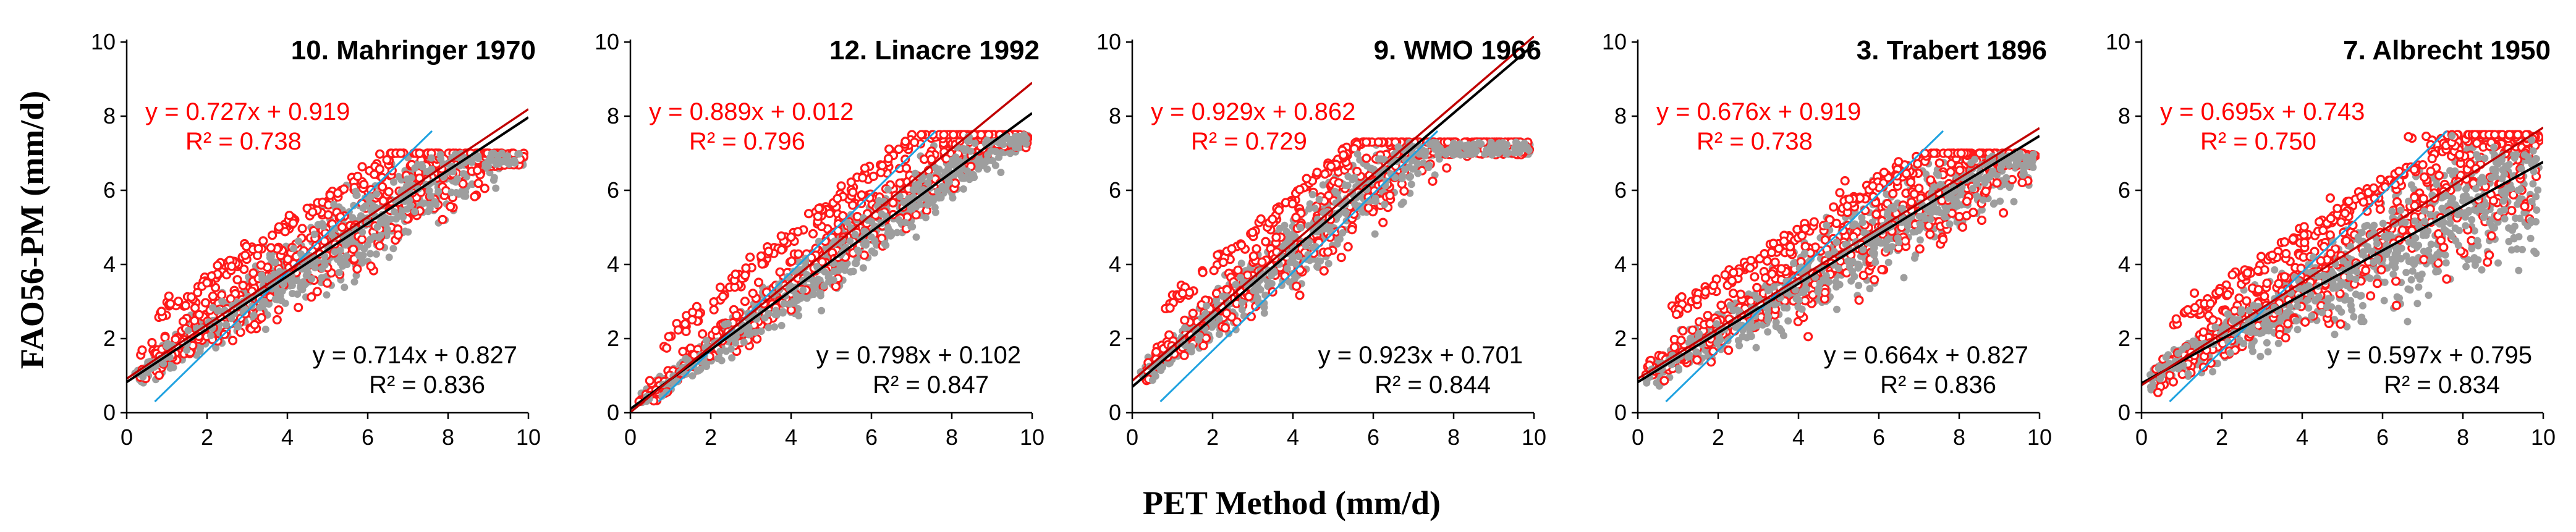 Image resolution: width=2576 pixels, height=532 pixels. What do you see at coordinates (1433, 385) in the screenshot?
I see `gray-r2: R² = 0.844` at bounding box center [1433, 385].